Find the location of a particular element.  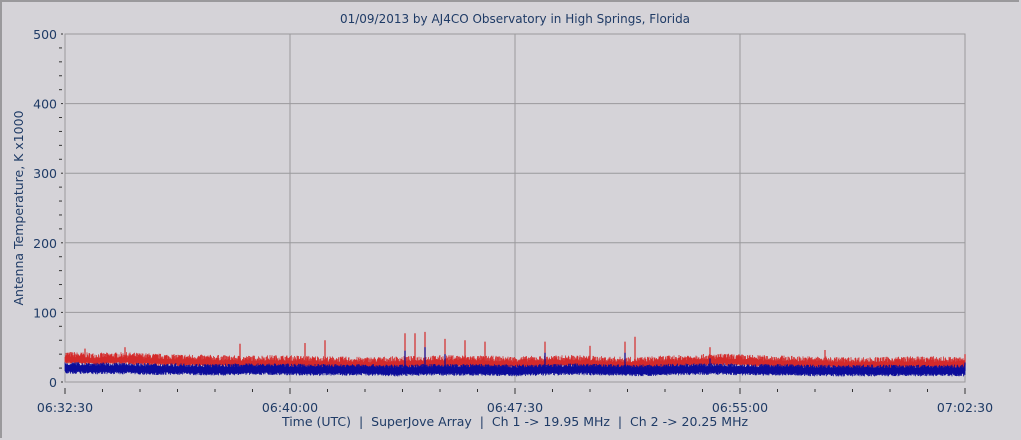

x-tick-label: 06:55:00 is located at coordinates (740, 407).